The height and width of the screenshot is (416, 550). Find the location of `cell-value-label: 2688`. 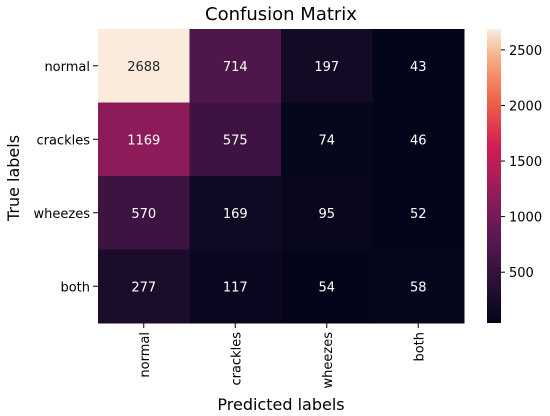

cell-value-label: 2688 is located at coordinates (143, 67).